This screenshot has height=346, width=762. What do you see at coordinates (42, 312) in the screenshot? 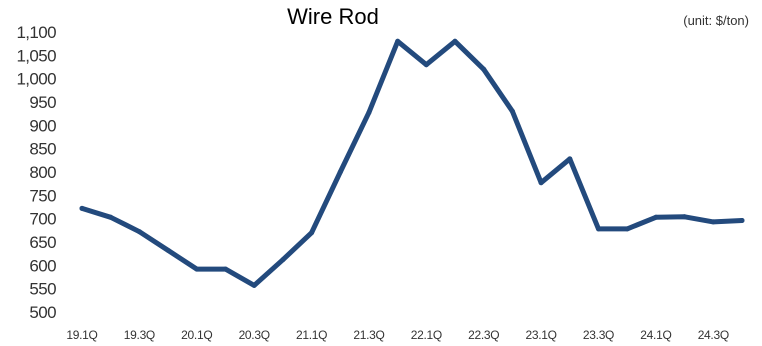
I see `y-tick-label: 500` at bounding box center [42, 312].